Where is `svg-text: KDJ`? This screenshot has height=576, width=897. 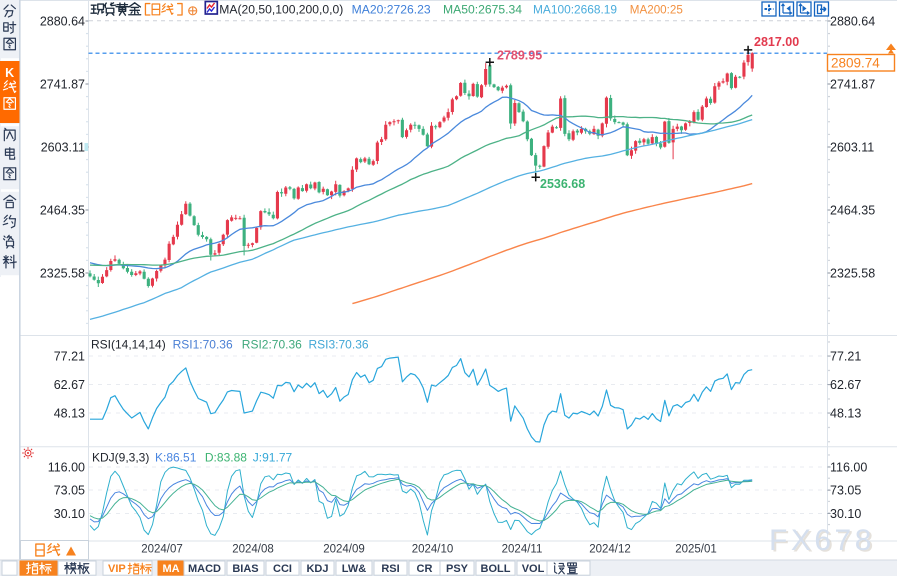
svg-text: KDJ is located at coordinates (317, 569).